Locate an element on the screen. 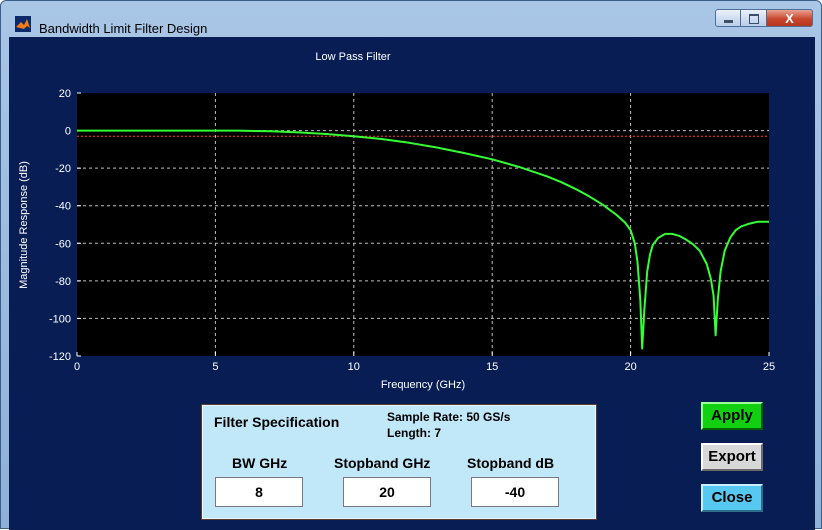 The width and height of the screenshot is (822, 530). x-axis-label: Frequency (GHz) is located at coordinates (423, 385).